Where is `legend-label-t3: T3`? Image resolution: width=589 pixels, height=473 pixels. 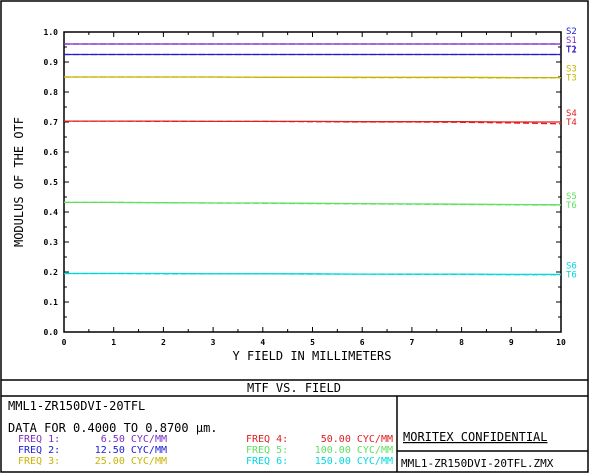 legend-label-t3: T3 is located at coordinates (571, 79).